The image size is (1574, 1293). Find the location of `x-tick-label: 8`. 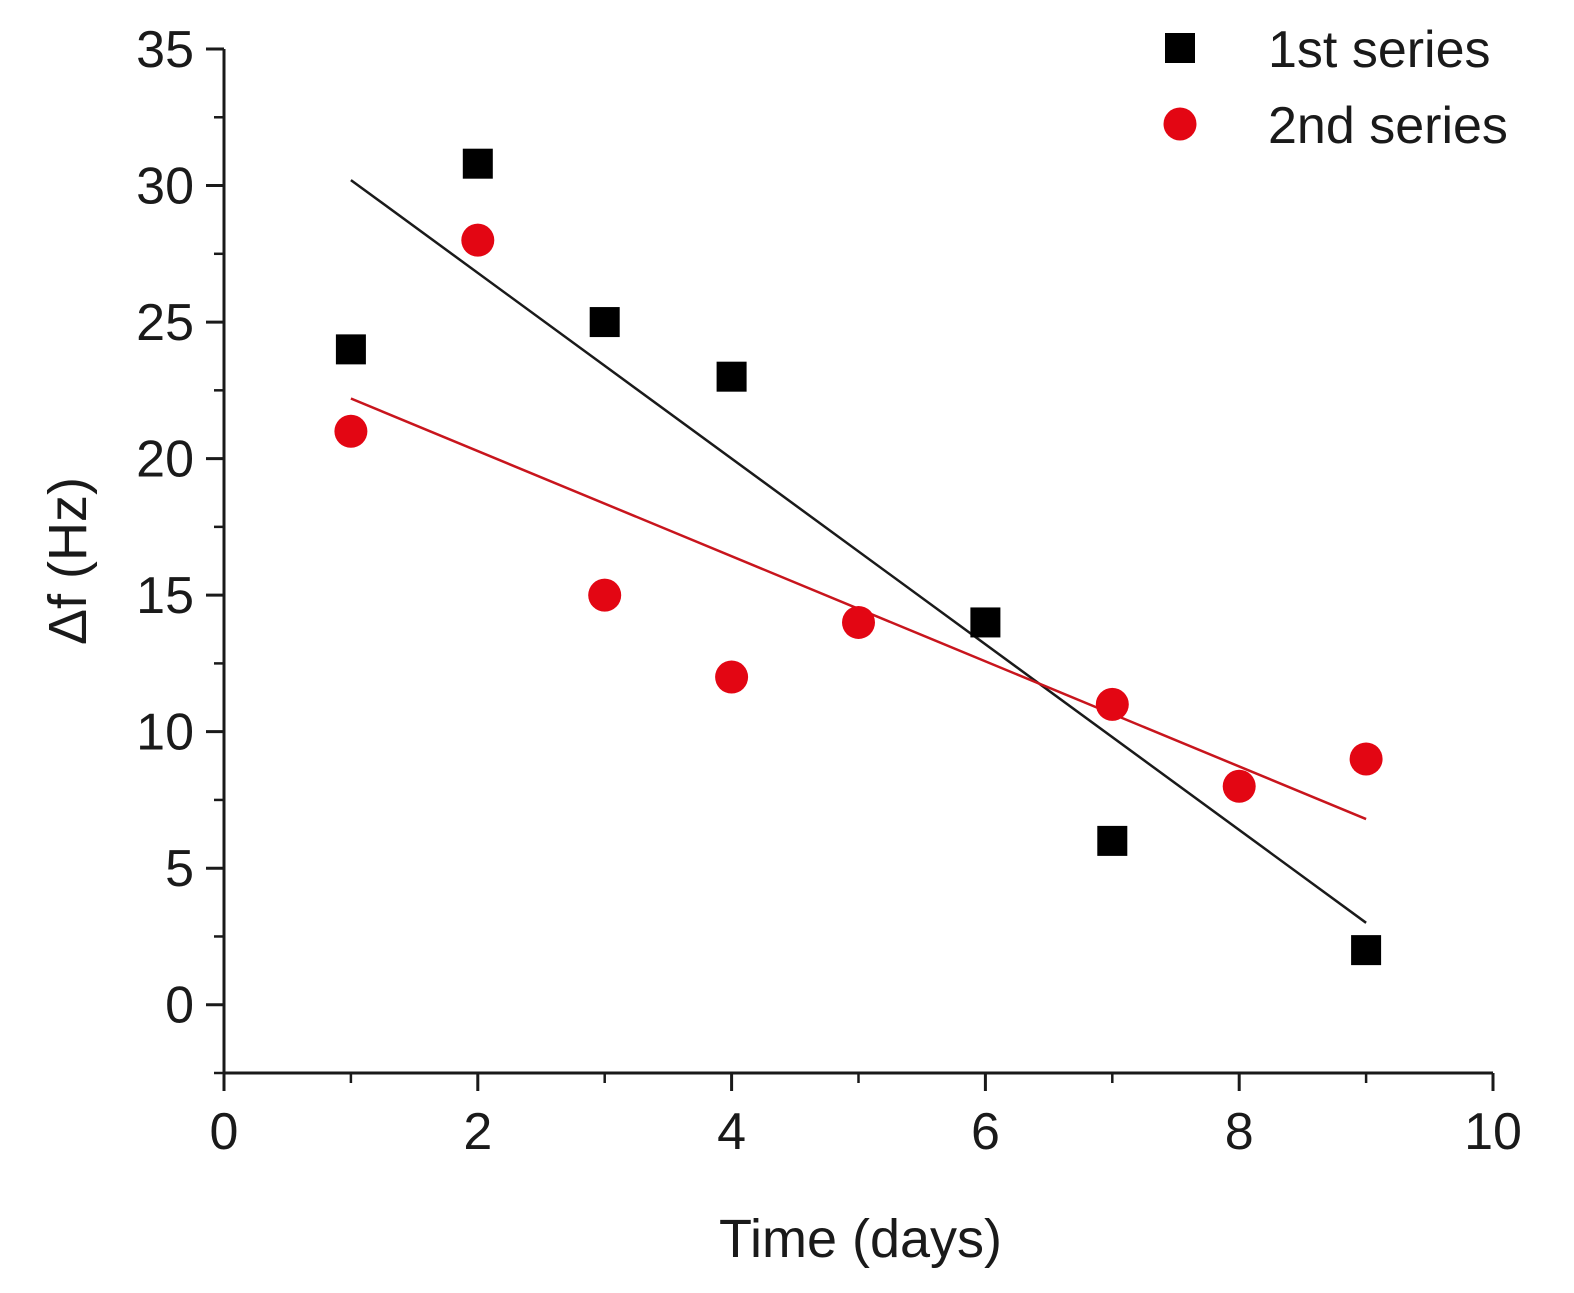

x-tick-label: 8 is located at coordinates (1239, 1132).